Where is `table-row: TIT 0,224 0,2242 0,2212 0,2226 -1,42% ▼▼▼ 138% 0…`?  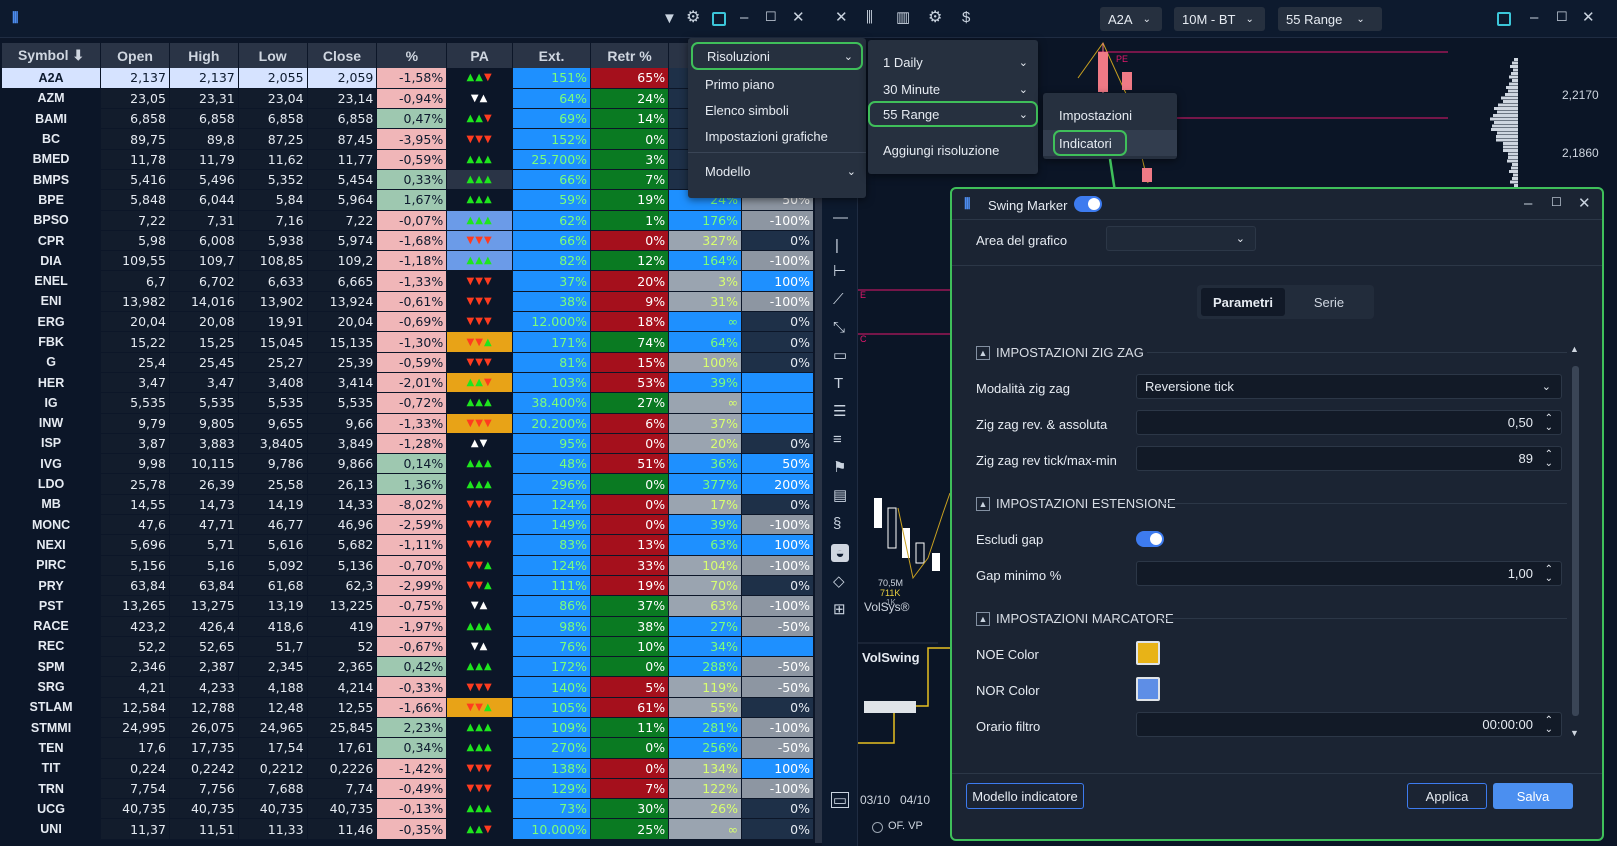
table-row: TIT 0,224 0,2242 0,2212 0,2226 -1,42% ▼▼▼ 138% 0… is located at coordinates (408, 768).